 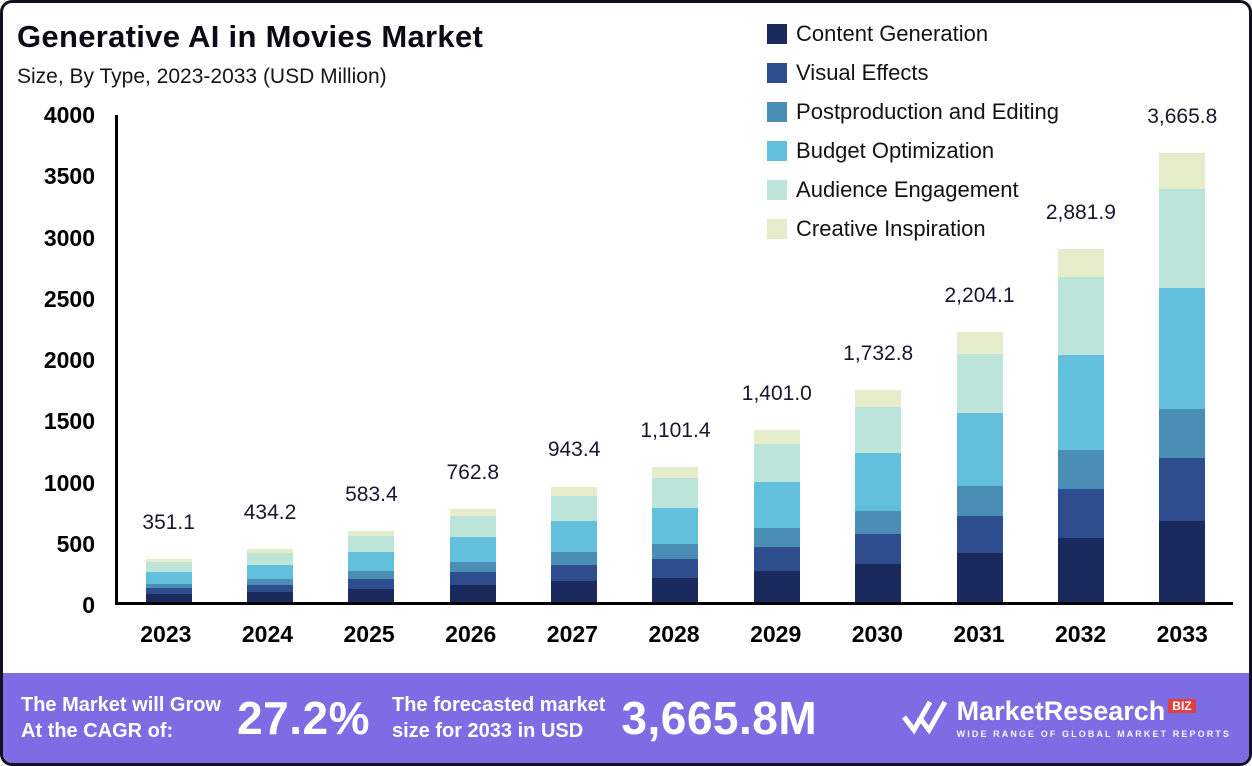 What do you see at coordinates (979, 295) in the screenshot?
I see `bar-total-label: 2,204.1` at bounding box center [979, 295].